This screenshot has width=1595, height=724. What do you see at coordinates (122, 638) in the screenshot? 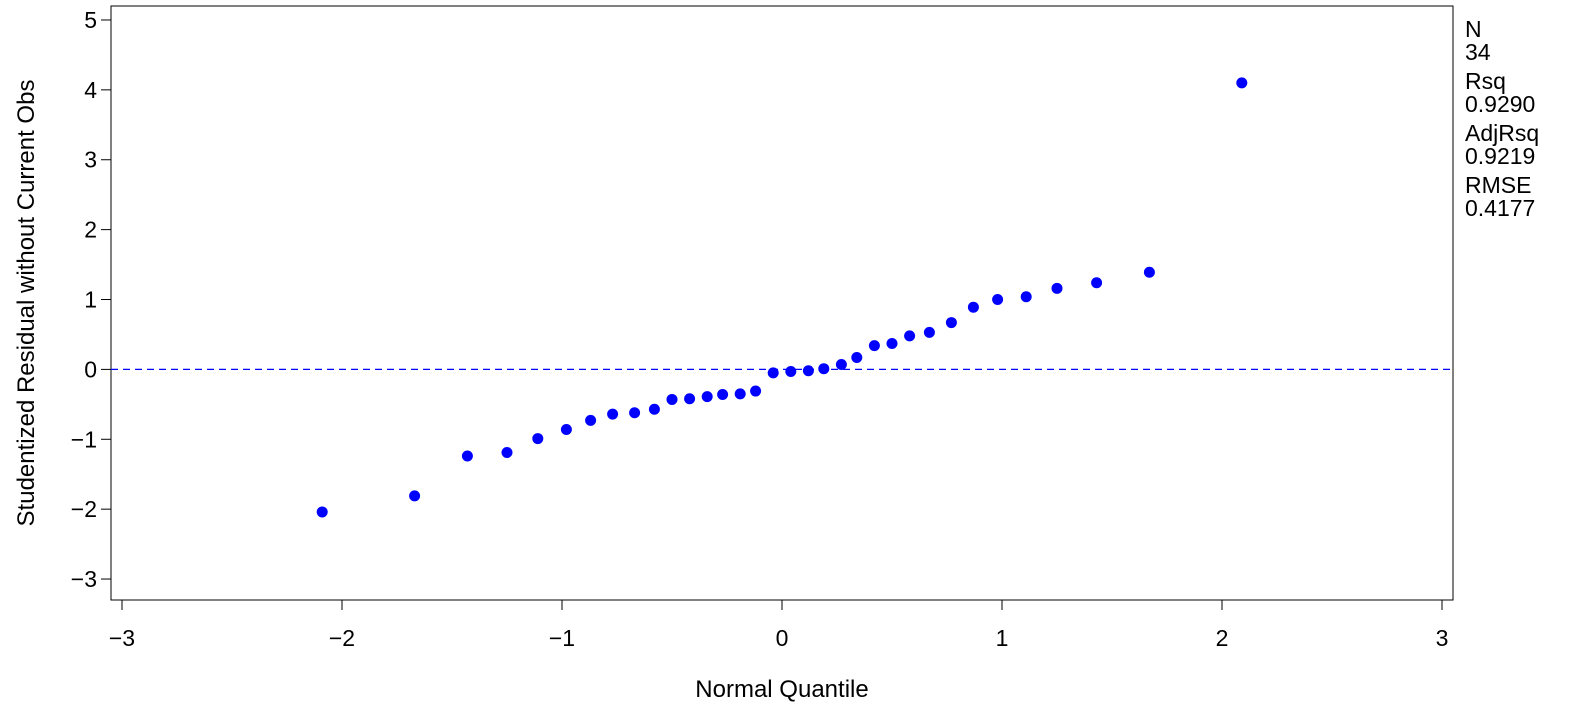
I see `x-tick-label: −3` at bounding box center [122, 638].